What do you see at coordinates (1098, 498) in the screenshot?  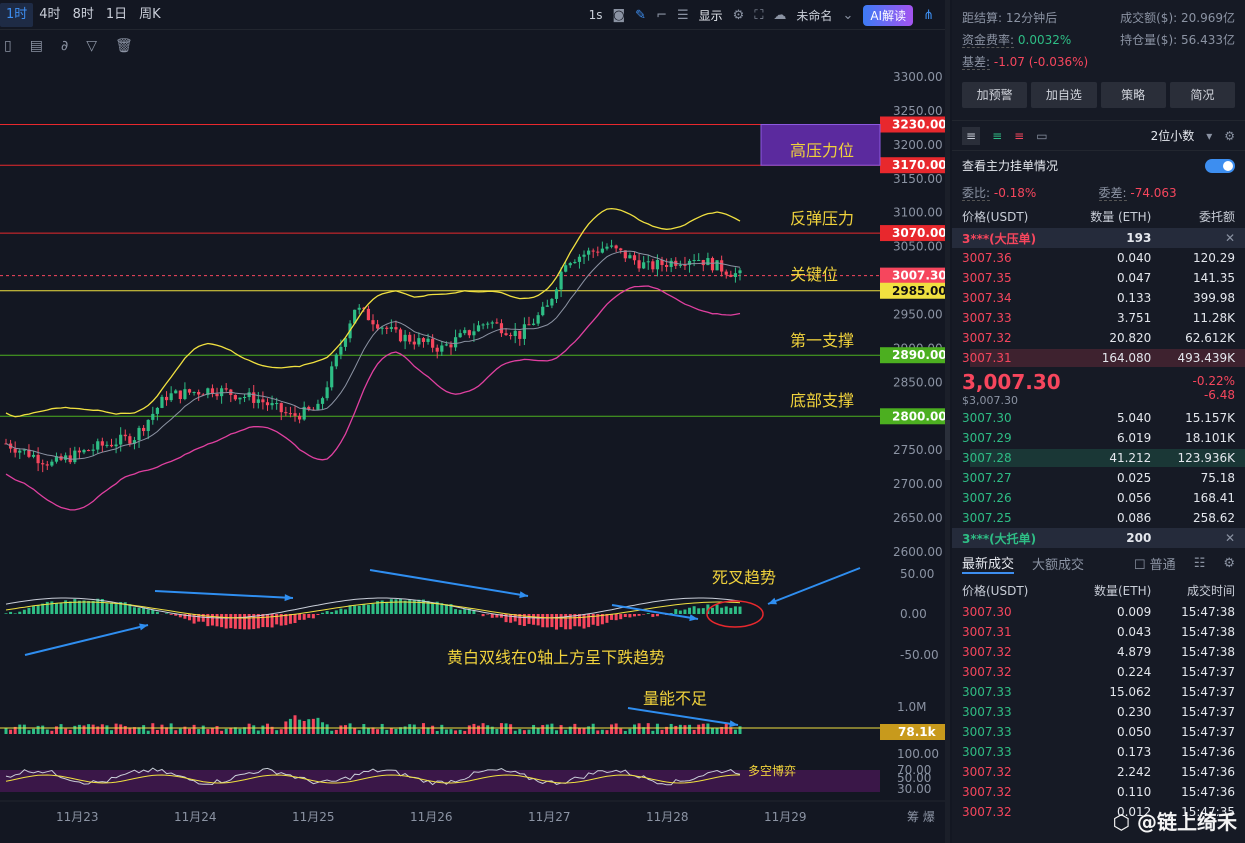 I see `bid-row: 3007.26 0.056 168.41` at bounding box center [1098, 498].